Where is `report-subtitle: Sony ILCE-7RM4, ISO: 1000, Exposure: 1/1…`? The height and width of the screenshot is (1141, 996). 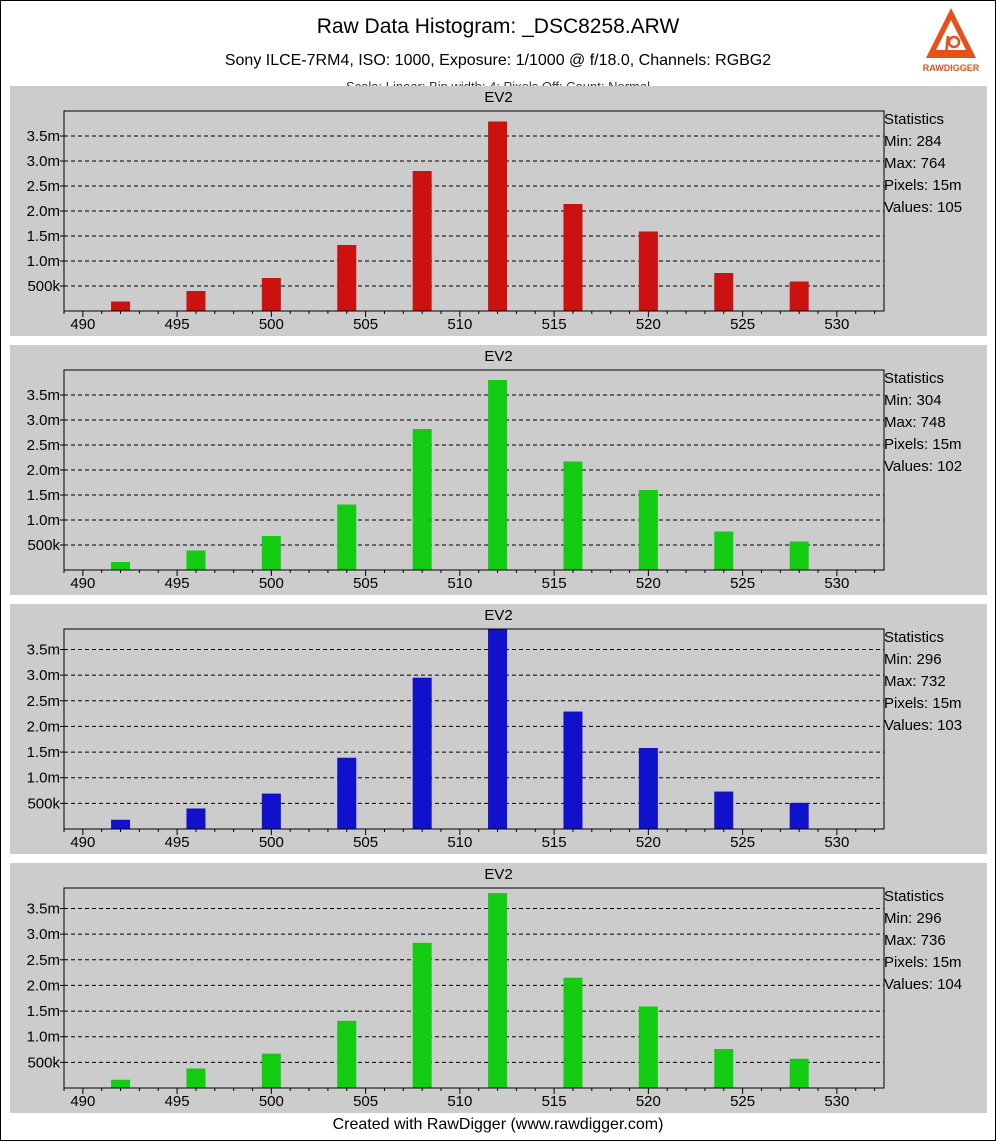
report-subtitle: Sony ILCE-7RM4, ISO: 1000, Exposure: 1/1… is located at coordinates (498, 60).